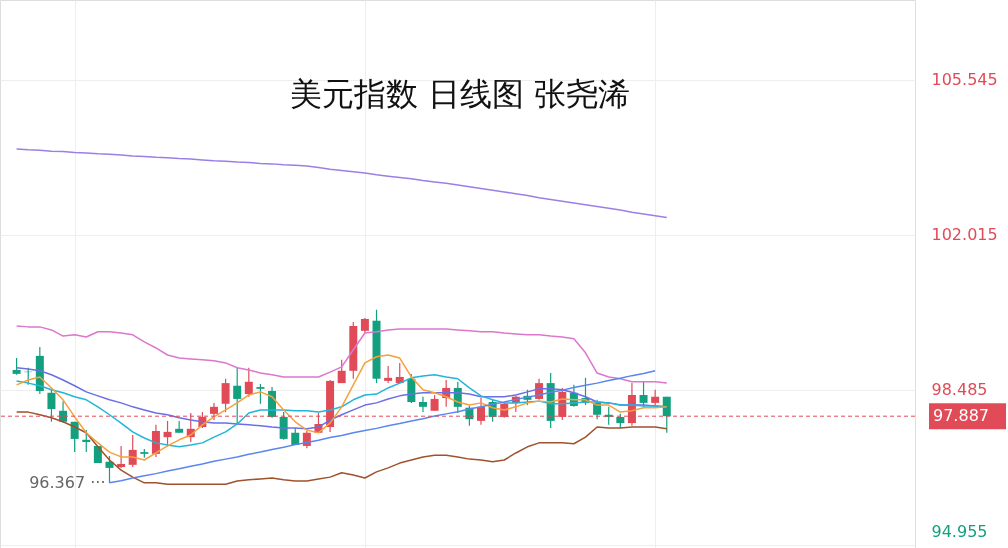  I want to click on y-tick-label: 105.545, so click(964, 80).